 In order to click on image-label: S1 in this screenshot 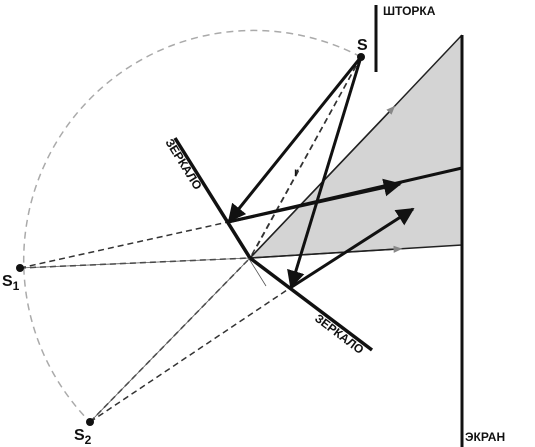, I will do `click(11, 283)`.